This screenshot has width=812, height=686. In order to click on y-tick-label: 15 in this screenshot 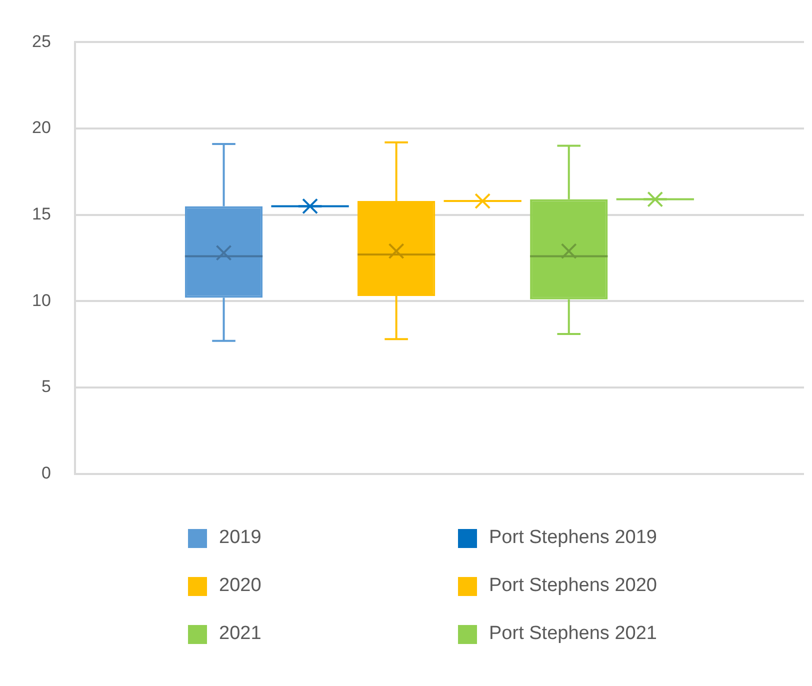, I will do `click(41, 214)`.